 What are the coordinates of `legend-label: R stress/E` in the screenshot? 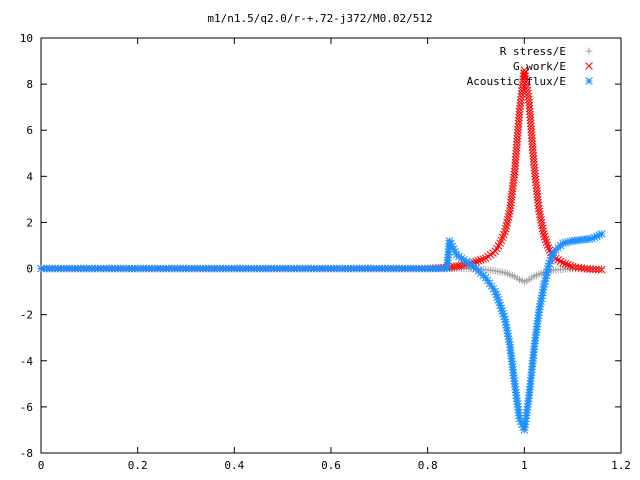 It's located at (533, 51).